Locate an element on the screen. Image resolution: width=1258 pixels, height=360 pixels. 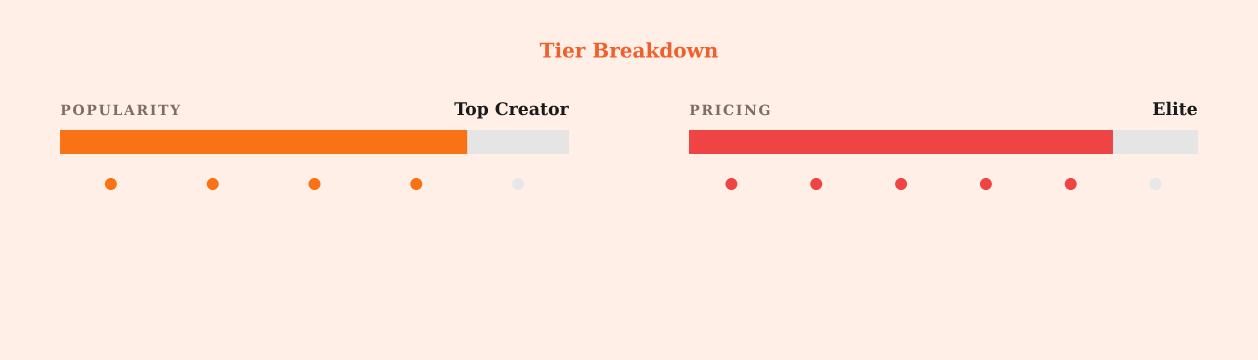
text: Tier Breakdown is located at coordinates (628, 50).